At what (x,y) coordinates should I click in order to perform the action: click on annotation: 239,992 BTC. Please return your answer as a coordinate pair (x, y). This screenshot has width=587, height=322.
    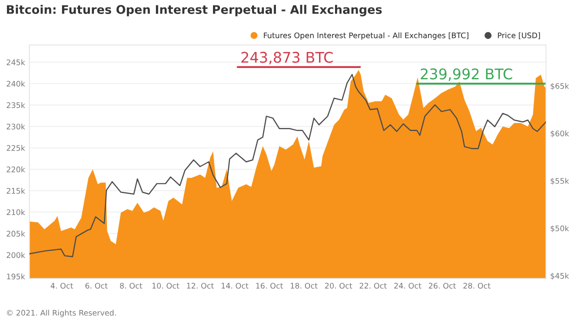
    Looking at the image, I should click on (466, 74).